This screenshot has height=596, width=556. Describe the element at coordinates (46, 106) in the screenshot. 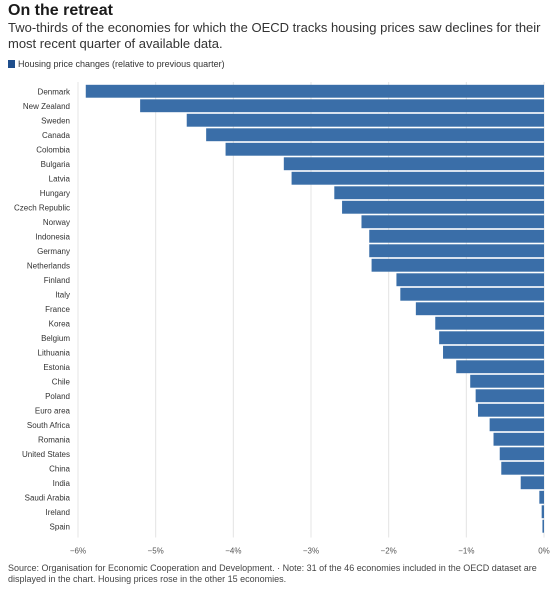

I see `category-label: New Zealand` at that location.